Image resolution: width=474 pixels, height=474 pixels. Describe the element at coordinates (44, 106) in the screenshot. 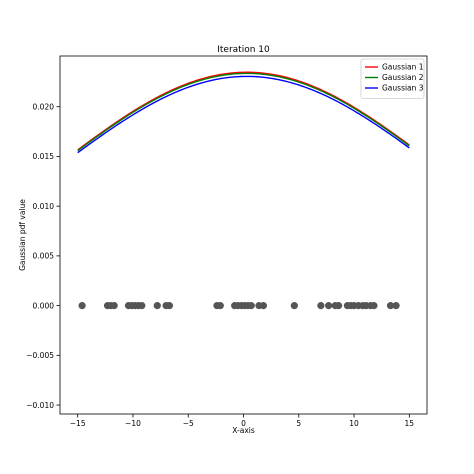

I see `y-tick-label: 0.020` at that location.